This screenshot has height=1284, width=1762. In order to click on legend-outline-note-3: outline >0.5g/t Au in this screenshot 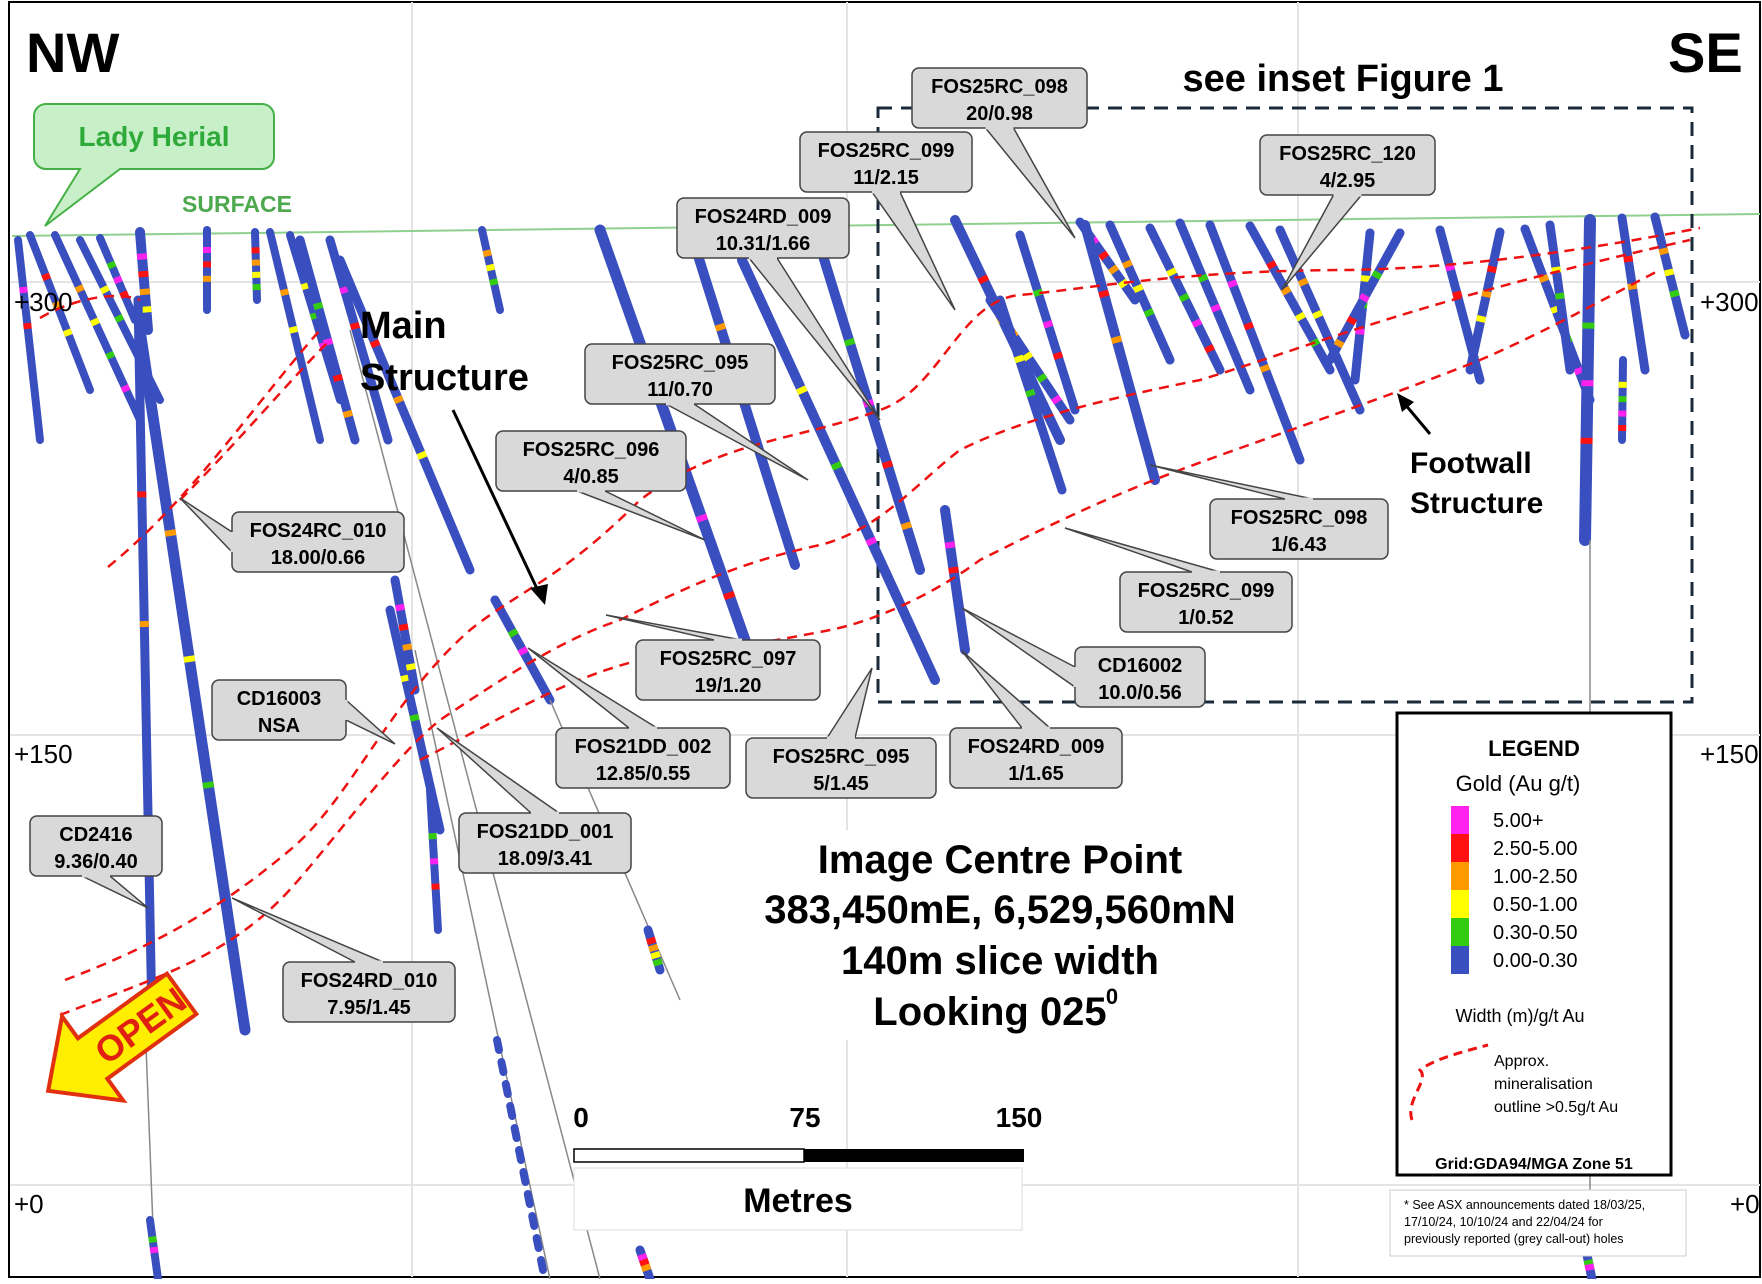, I will do `click(1556, 1107)`.